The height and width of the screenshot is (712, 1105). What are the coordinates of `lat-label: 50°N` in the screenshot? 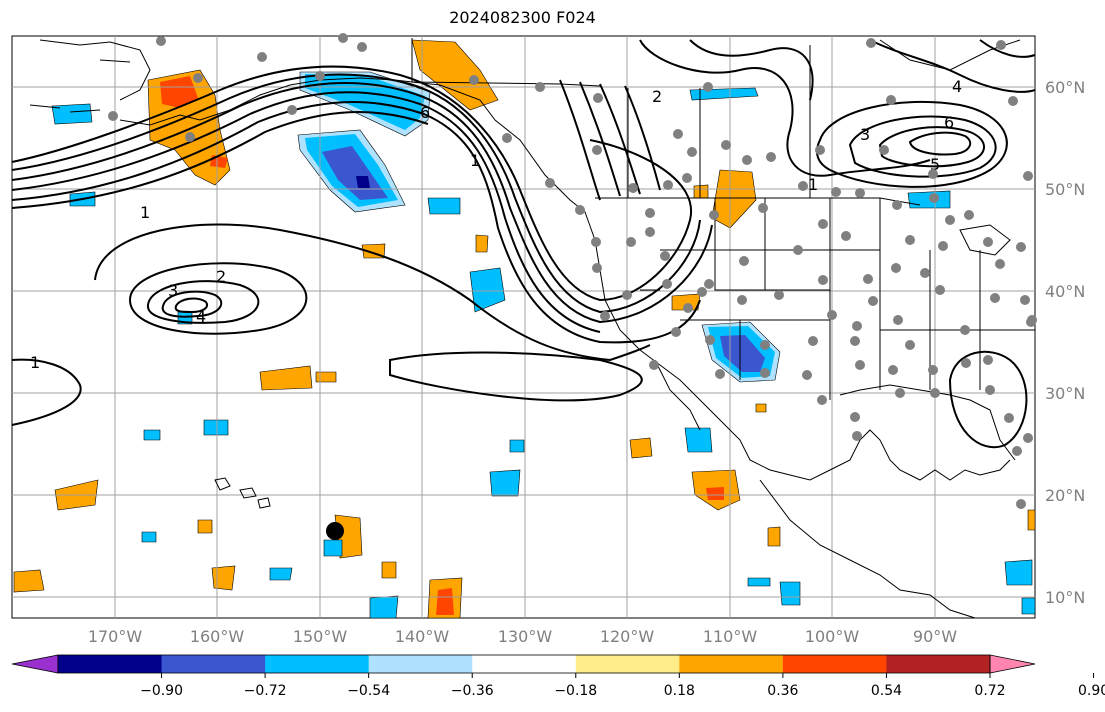 It's located at (1065, 189).